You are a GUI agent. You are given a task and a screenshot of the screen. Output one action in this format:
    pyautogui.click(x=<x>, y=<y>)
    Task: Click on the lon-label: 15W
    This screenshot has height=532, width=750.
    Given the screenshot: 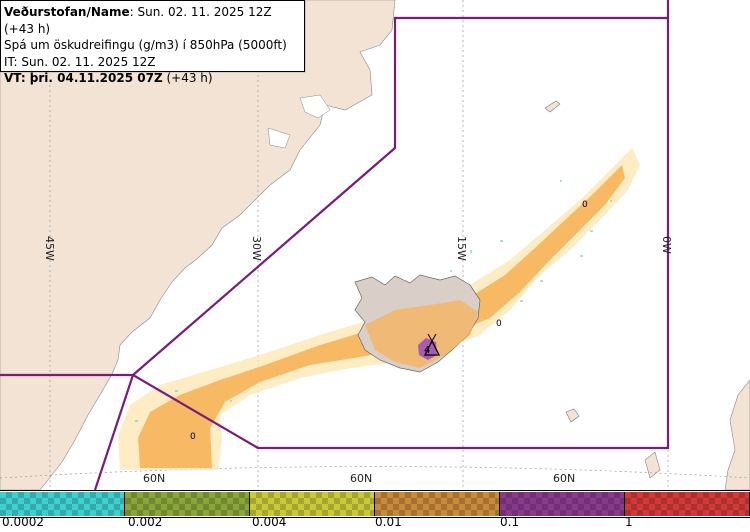 What is the action you would take?
    pyautogui.click(x=461, y=248)
    